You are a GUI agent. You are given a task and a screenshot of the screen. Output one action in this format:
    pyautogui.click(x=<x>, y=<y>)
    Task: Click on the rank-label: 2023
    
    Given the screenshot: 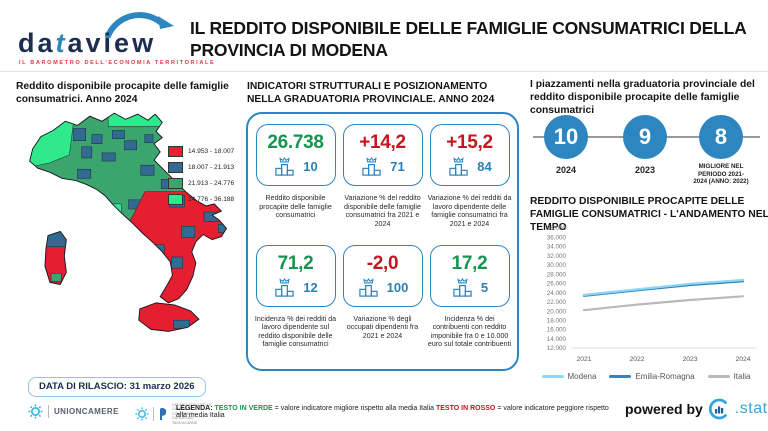 What is the action you would take?
    pyautogui.click(x=645, y=170)
    